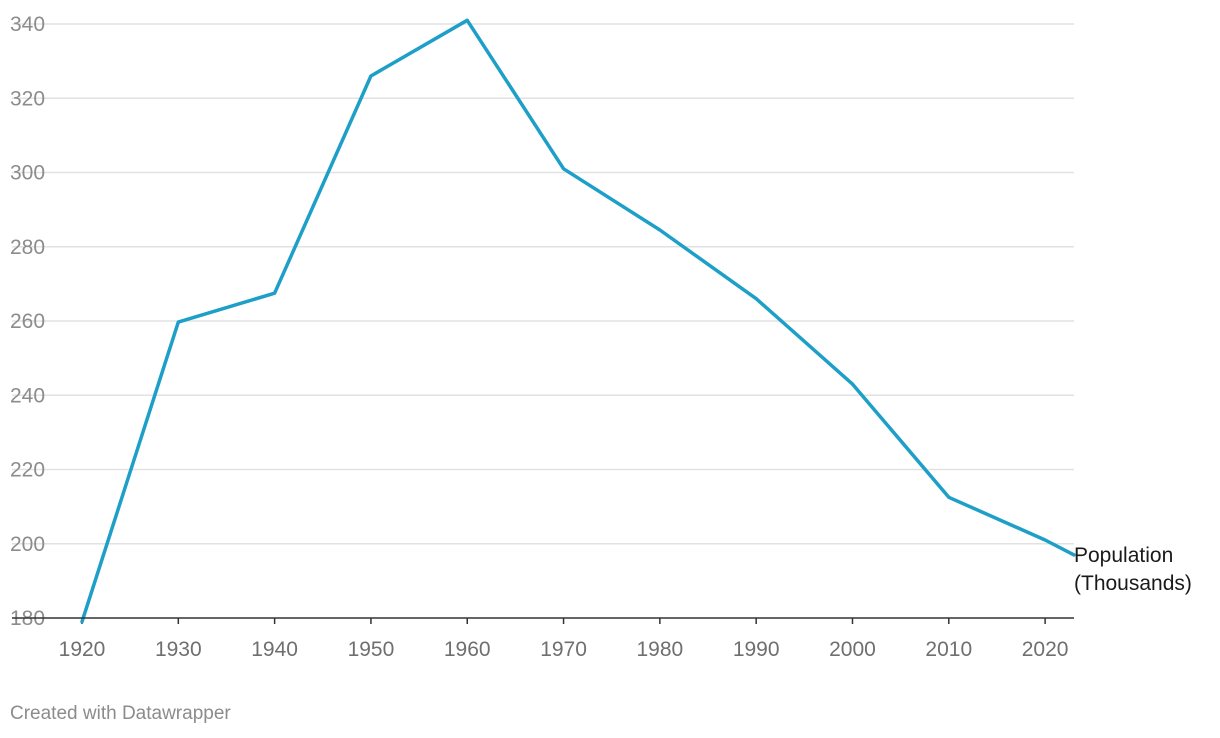  Describe the element at coordinates (852, 649) in the screenshot. I see `x-tick-label: 2000` at that location.